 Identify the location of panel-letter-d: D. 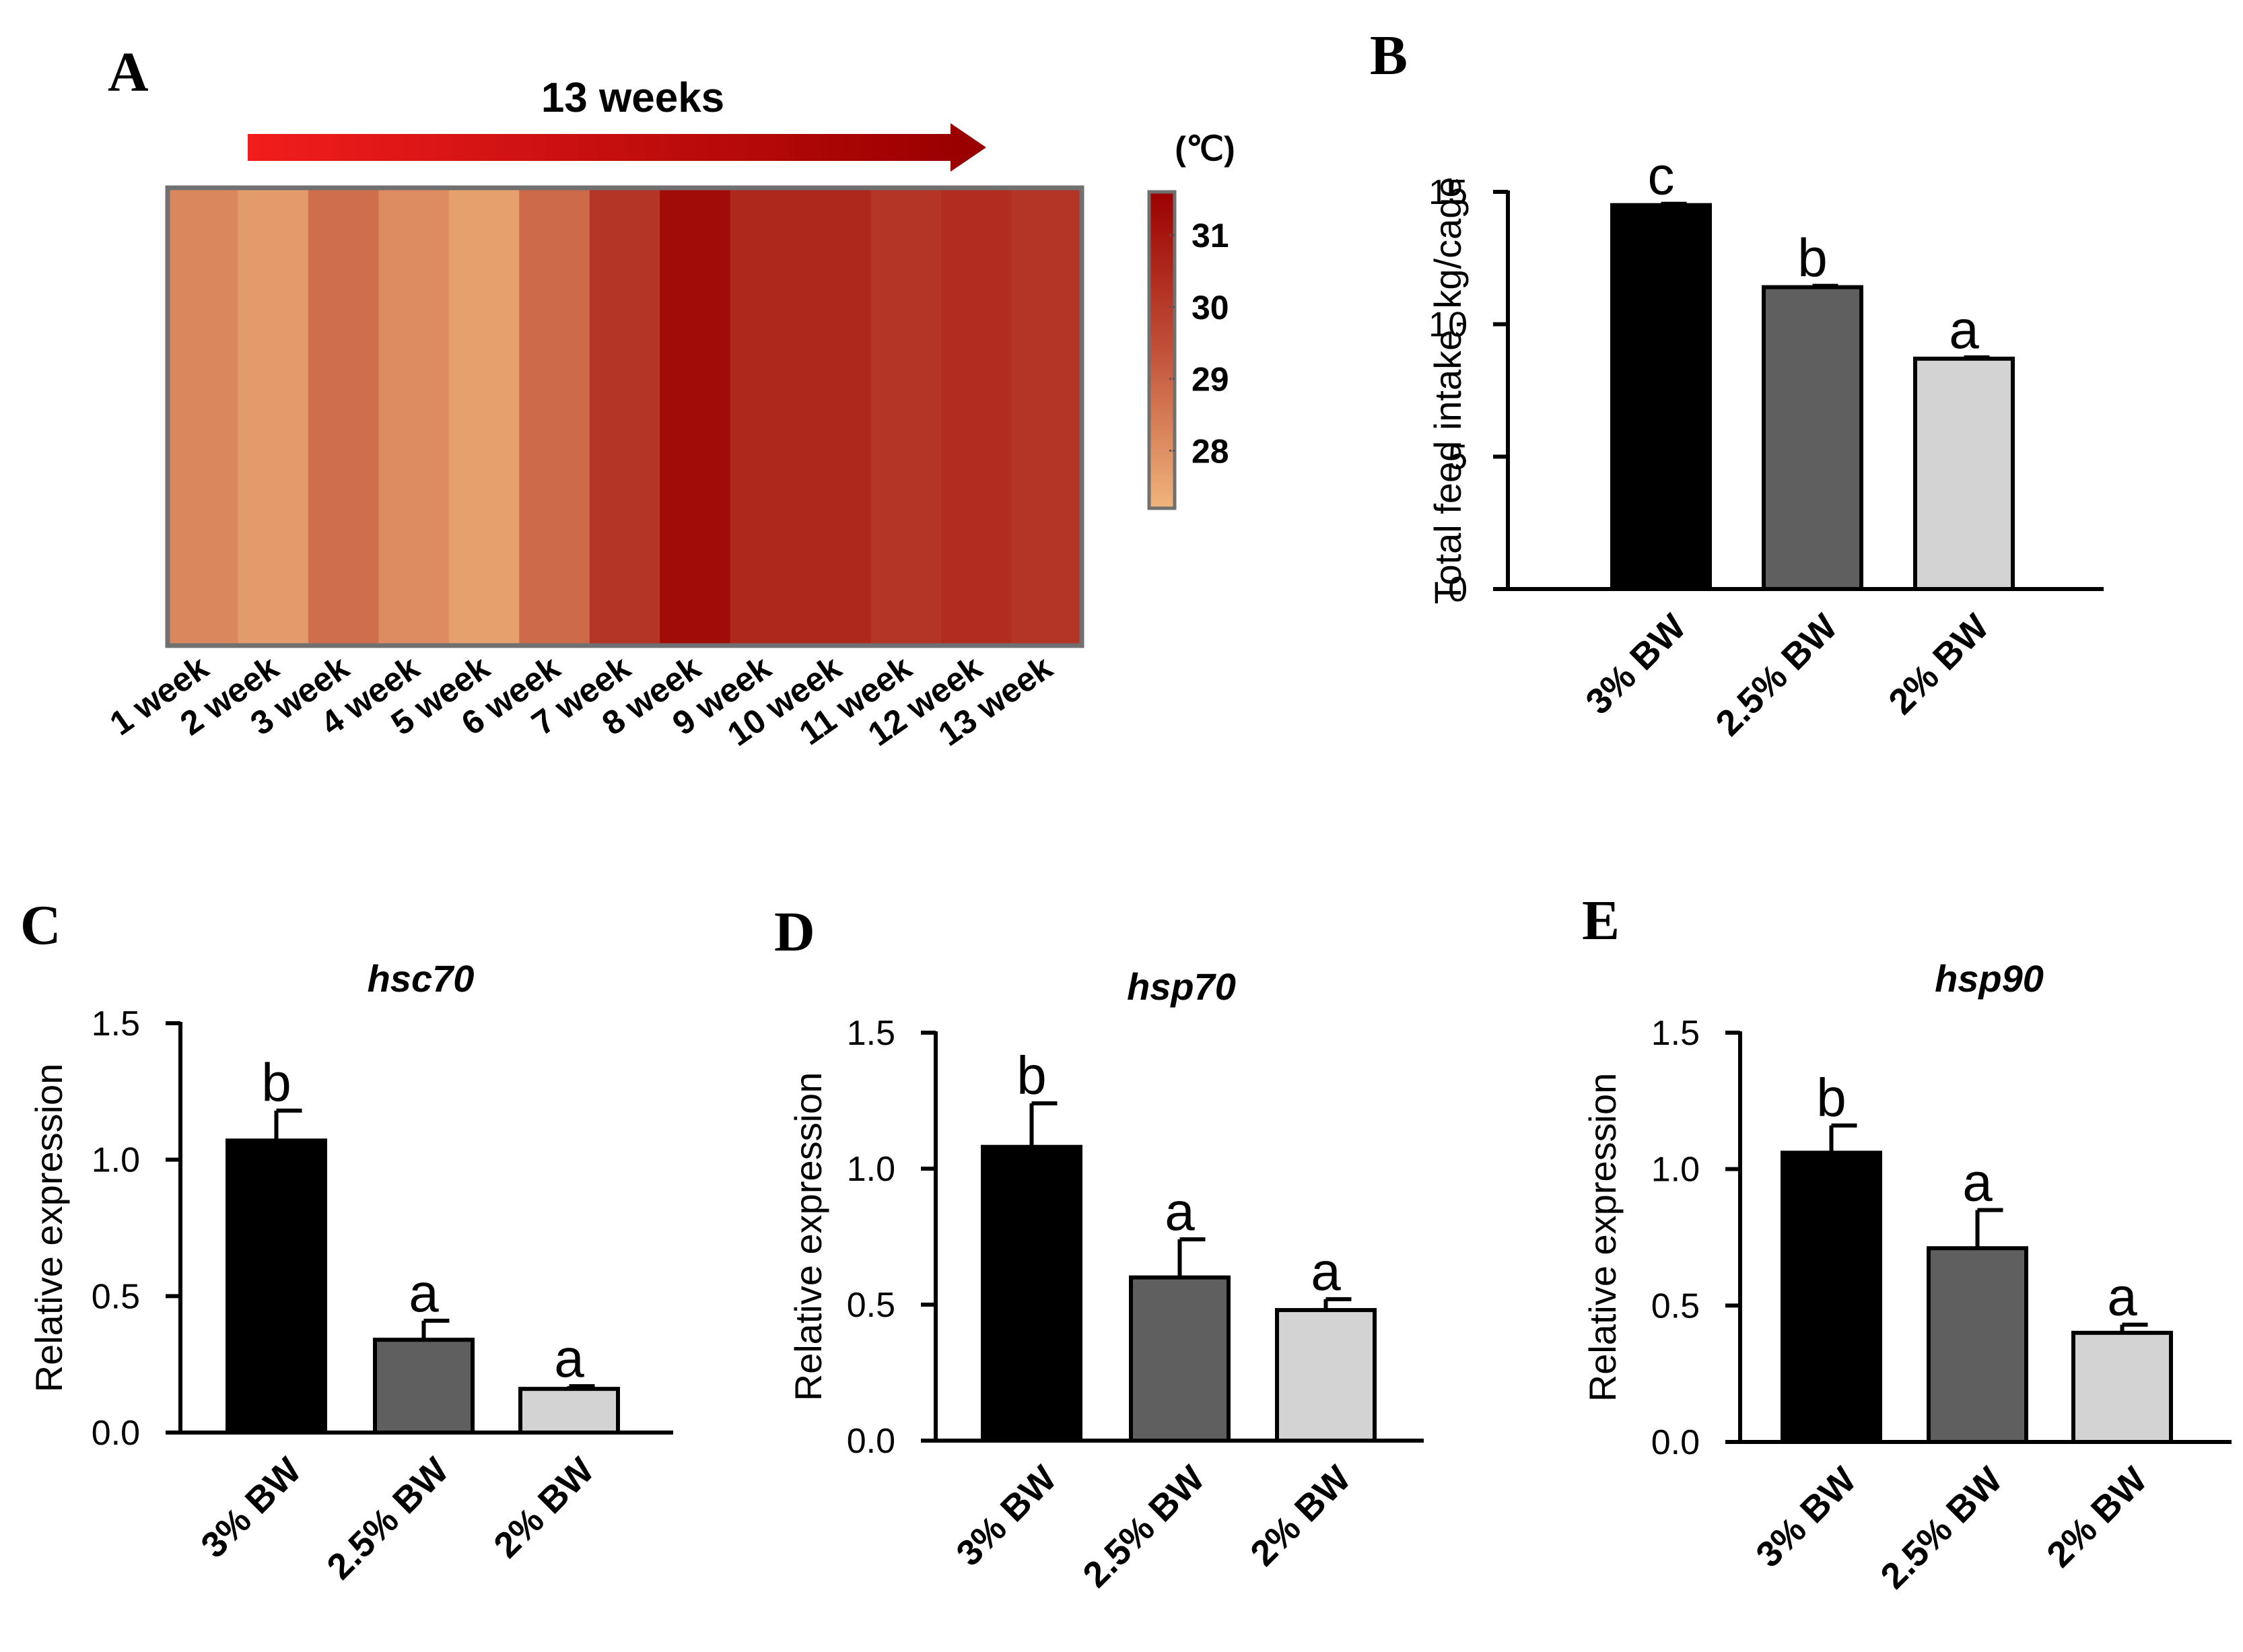
(795, 932).